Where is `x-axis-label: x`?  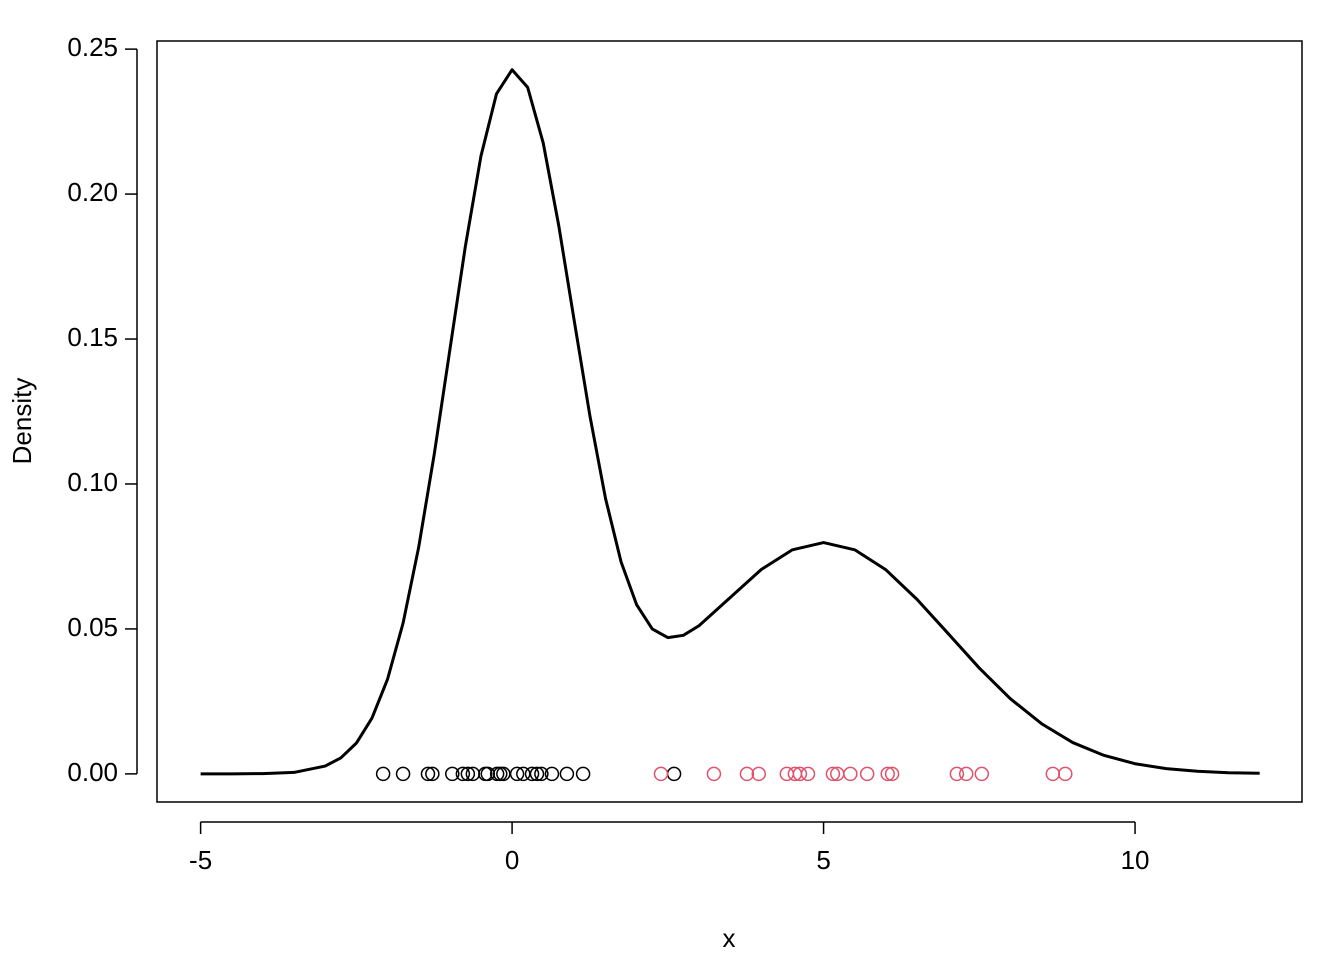 x-axis-label: x is located at coordinates (729, 938).